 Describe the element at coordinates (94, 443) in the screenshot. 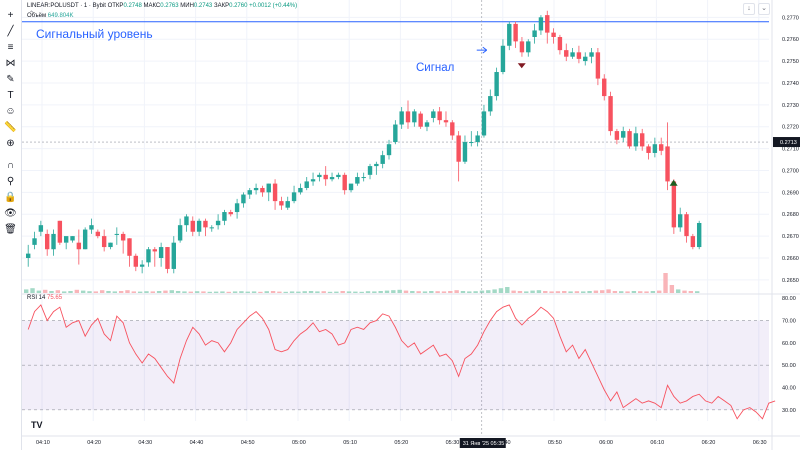

I see `time-tick-label: 04:20` at that location.